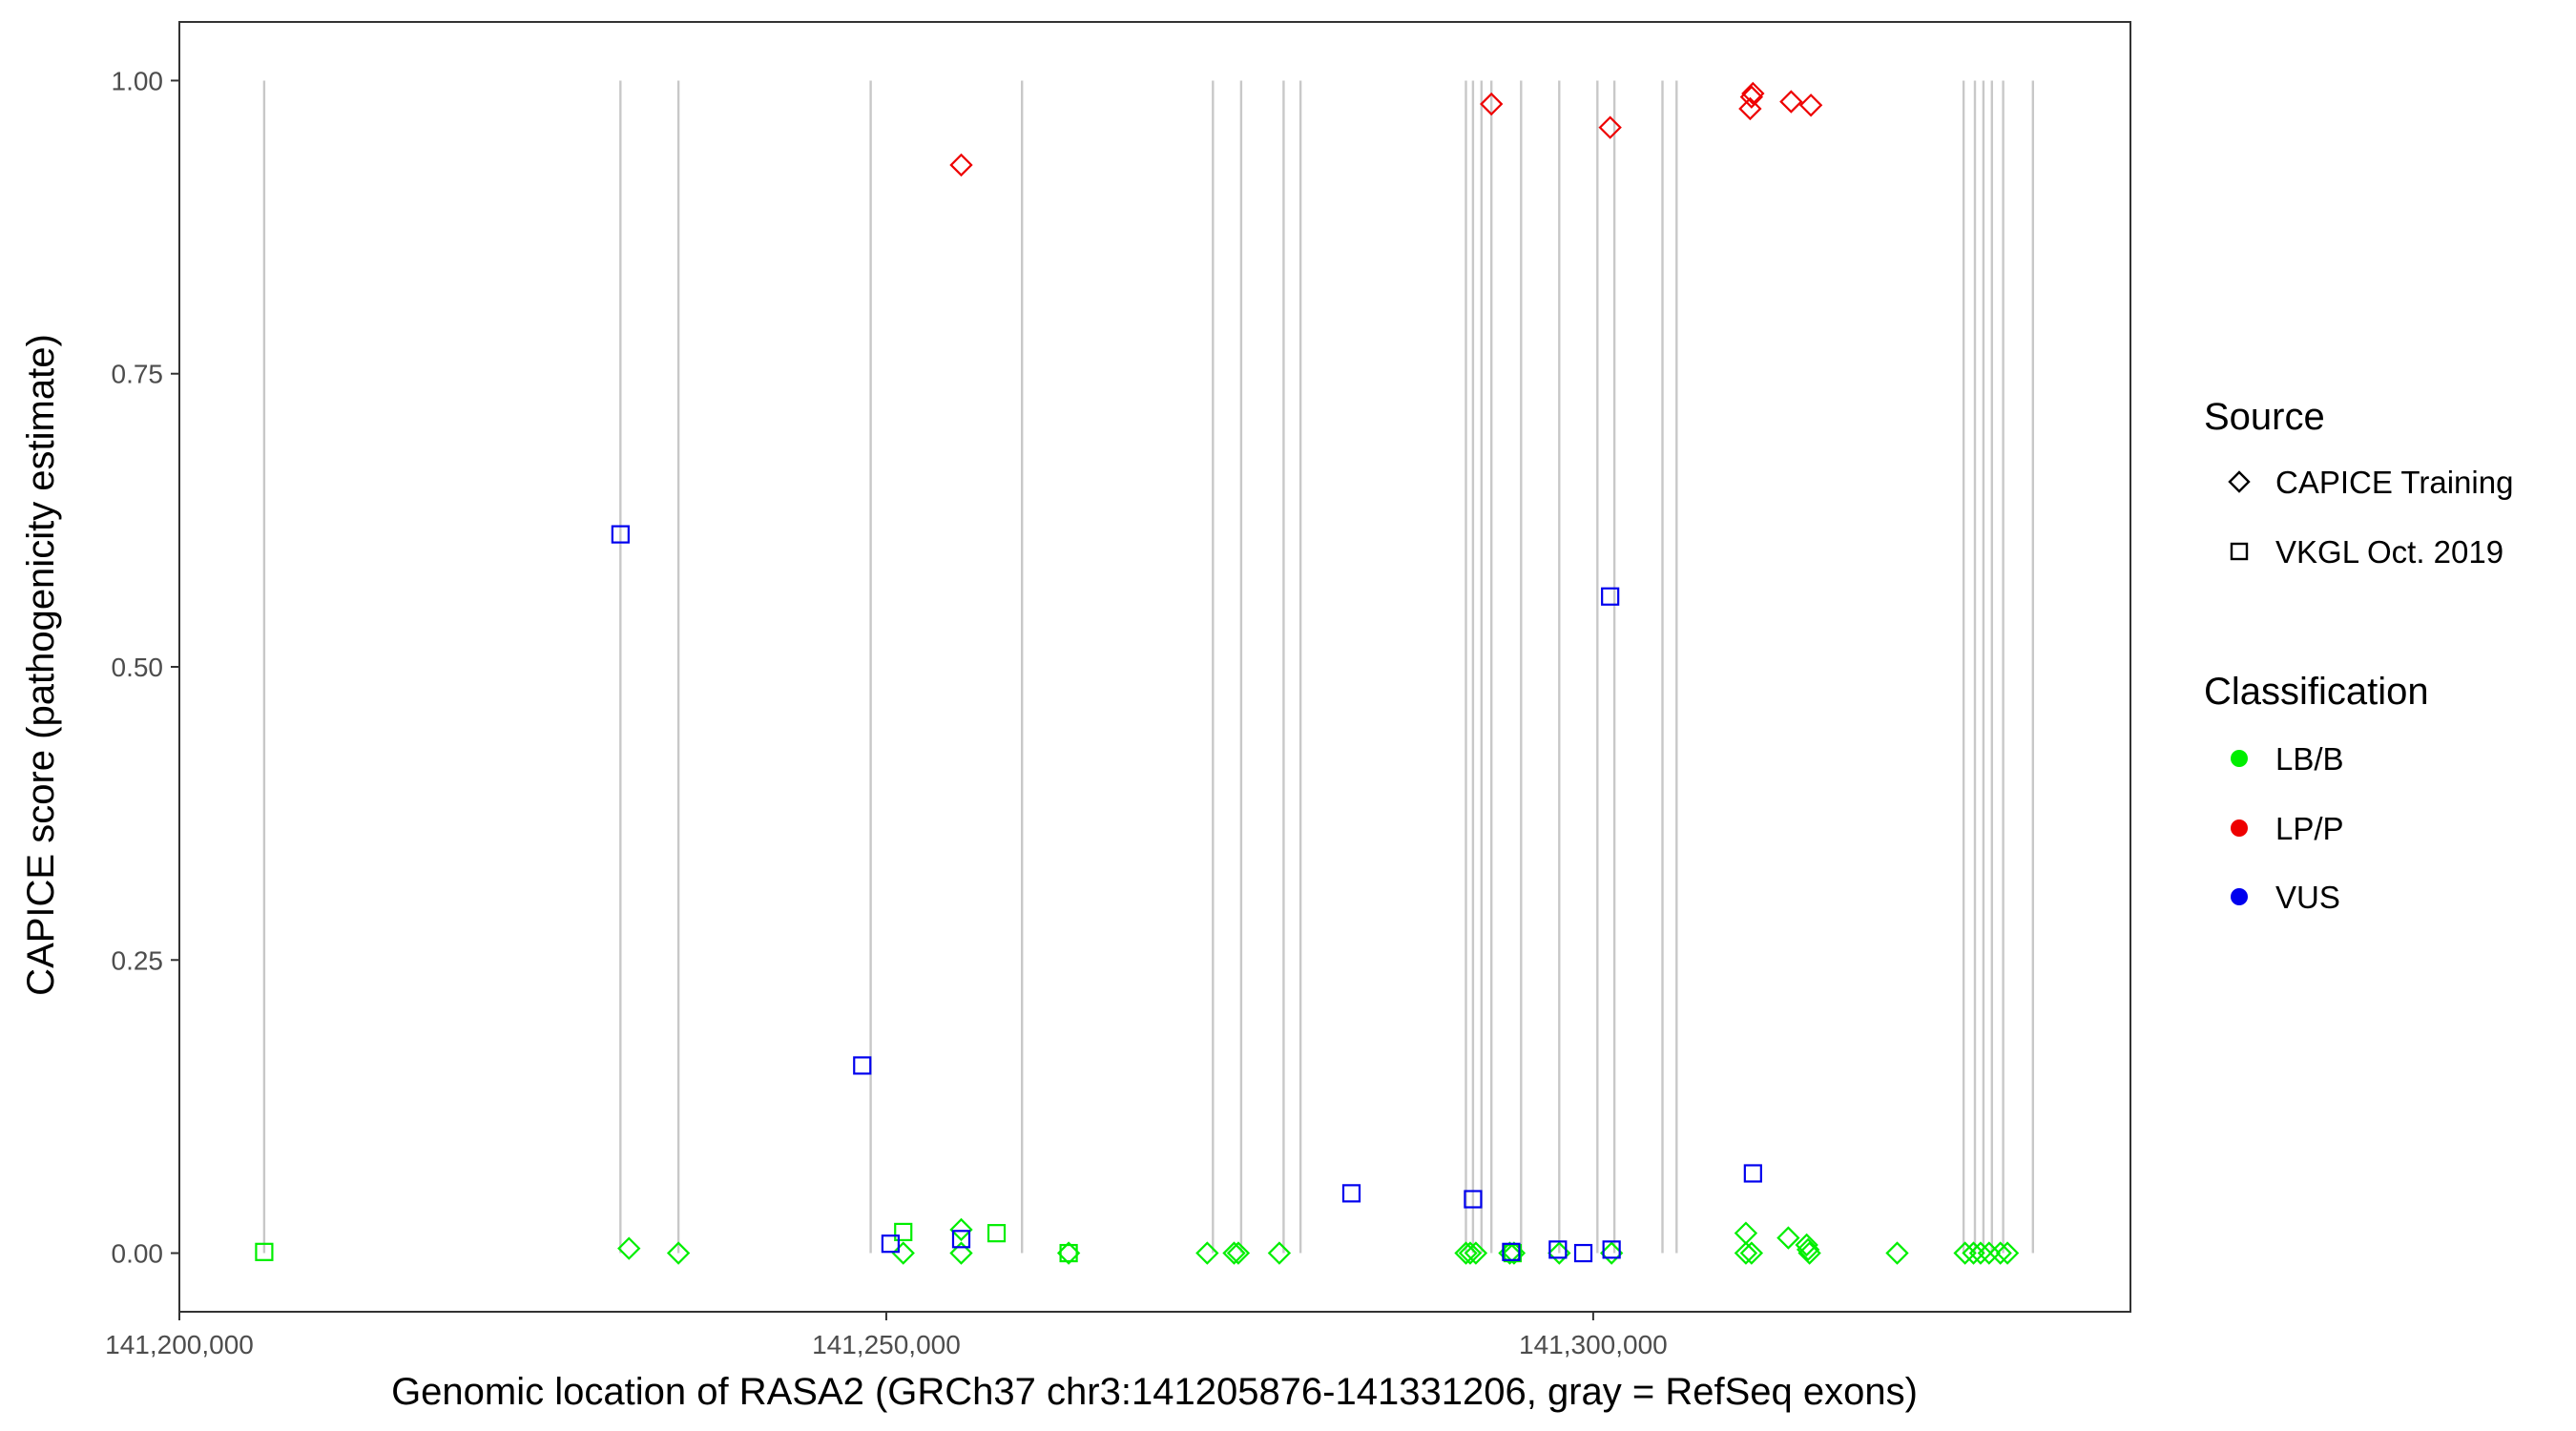  What do you see at coordinates (2264, 417) in the screenshot?
I see `legend-source-title: Source` at bounding box center [2264, 417].